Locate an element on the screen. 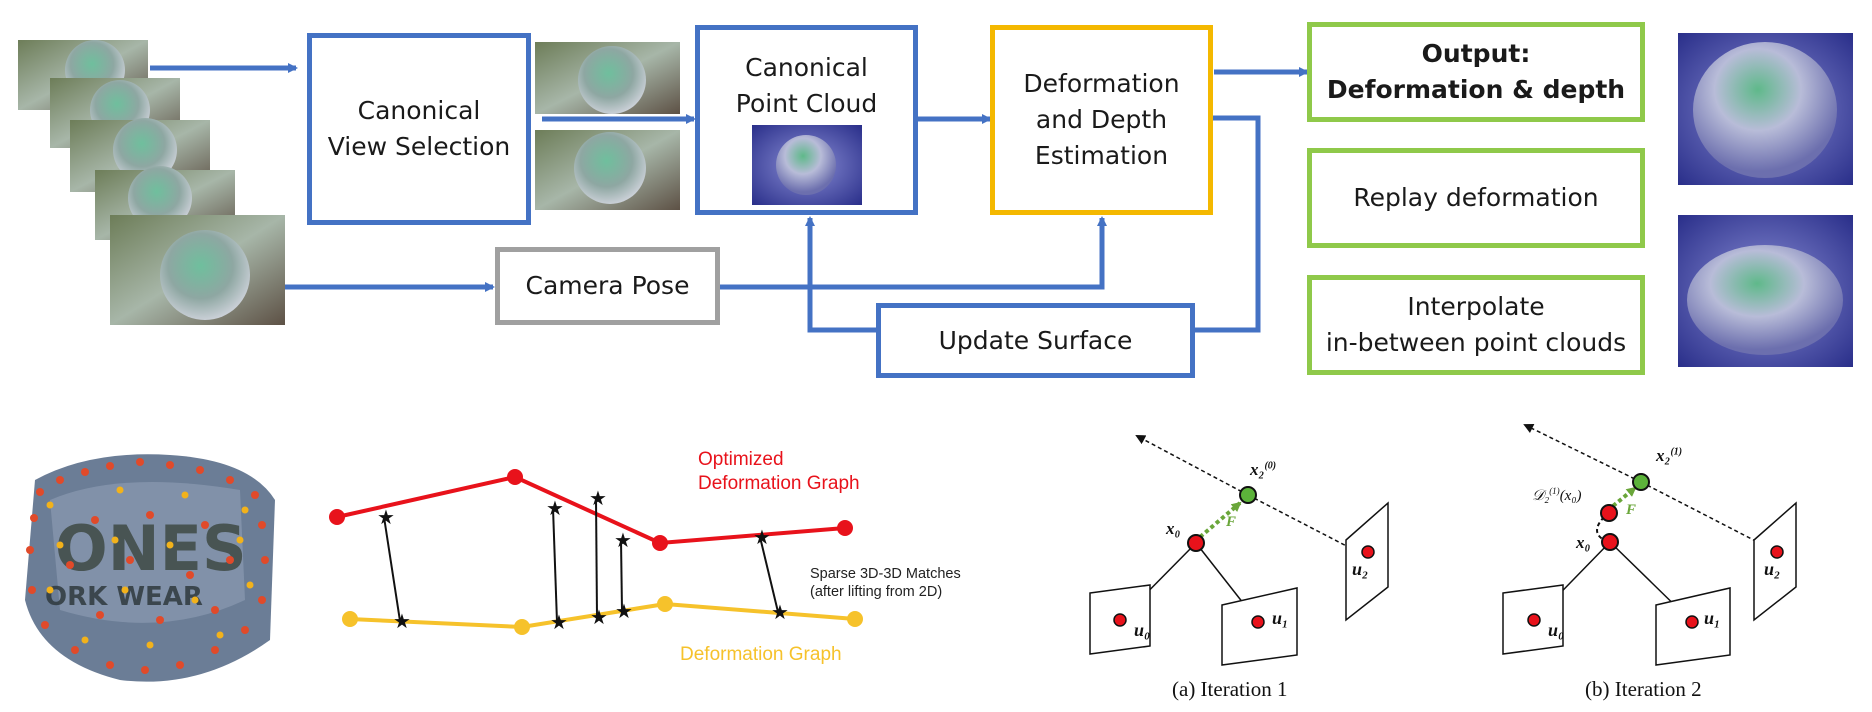 The image size is (1872, 712). iteration-2-caption: (b) Iteration 2 is located at coordinates (1643, 689).